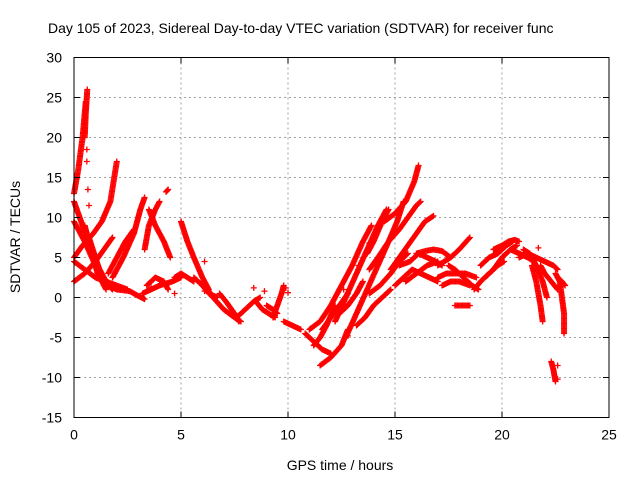  Describe the element at coordinates (54, 218) in the screenshot. I see `y-tick-label: 10` at that location.